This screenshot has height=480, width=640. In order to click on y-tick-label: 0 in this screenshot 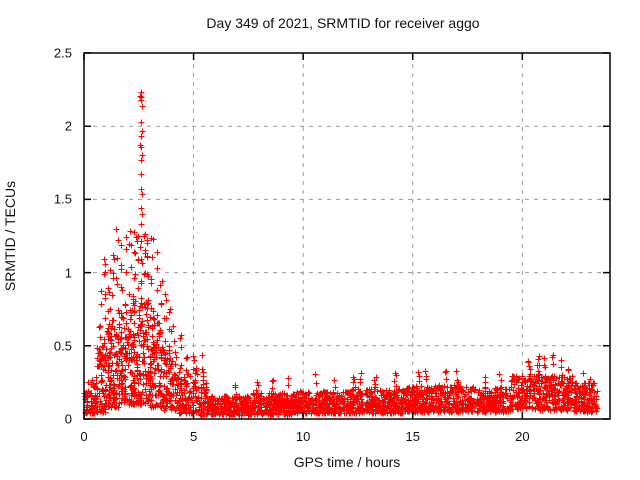, I will do `click(68, 419)`.